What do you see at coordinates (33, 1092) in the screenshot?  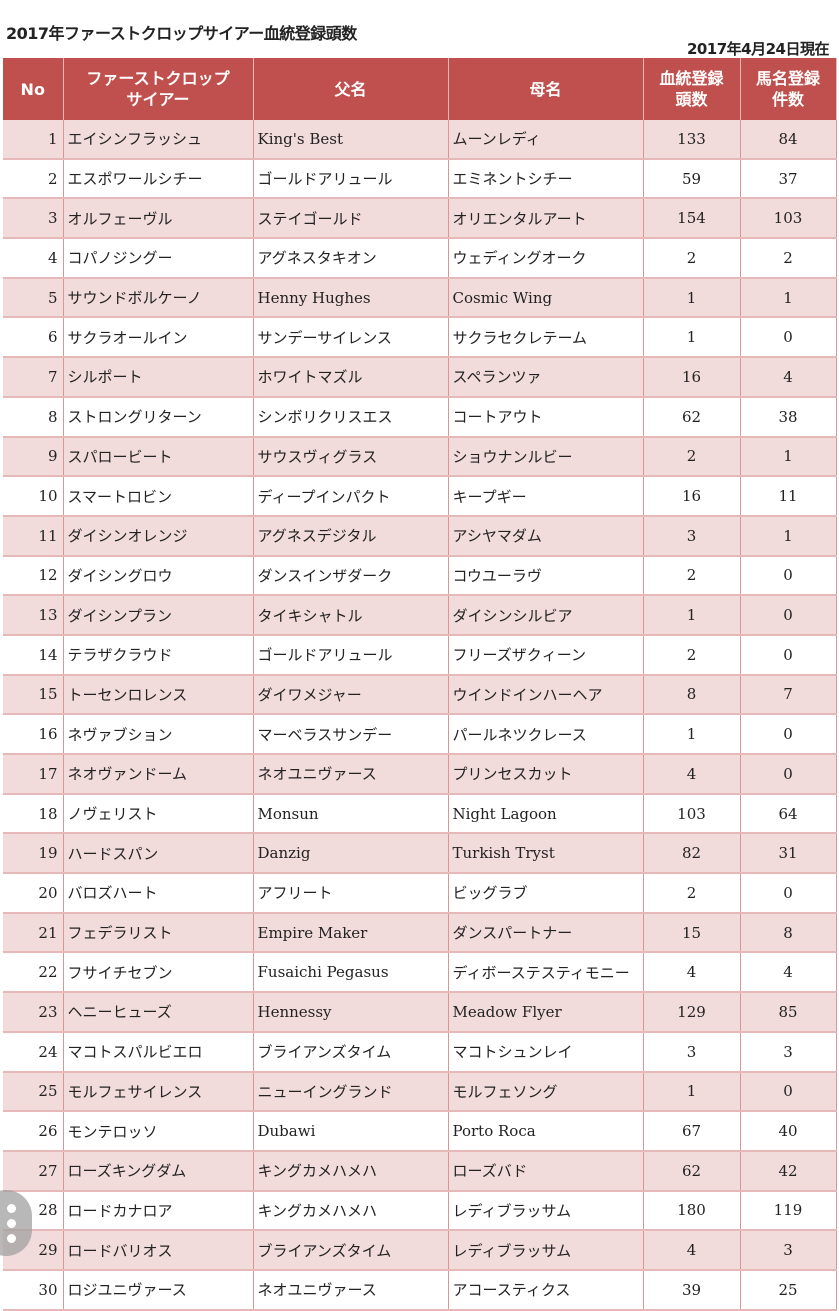 I see `row-no: 25` at bounding box center [33, 1092].